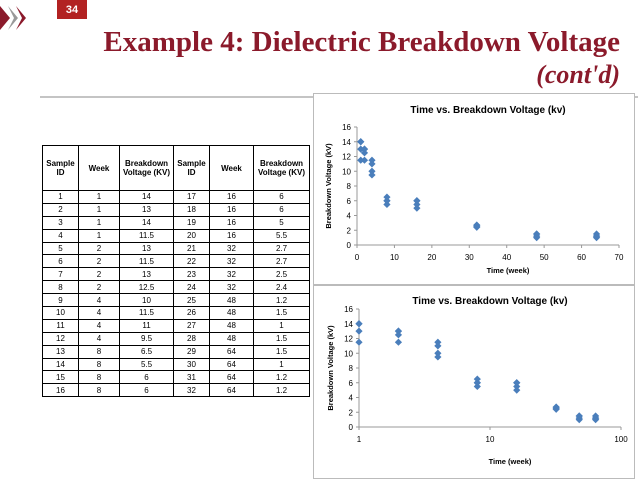  Describe the element at coordinates (176, 287) in the screenshot. I see `table-row: 8 2 12.5 24 32 2.4` at that location.